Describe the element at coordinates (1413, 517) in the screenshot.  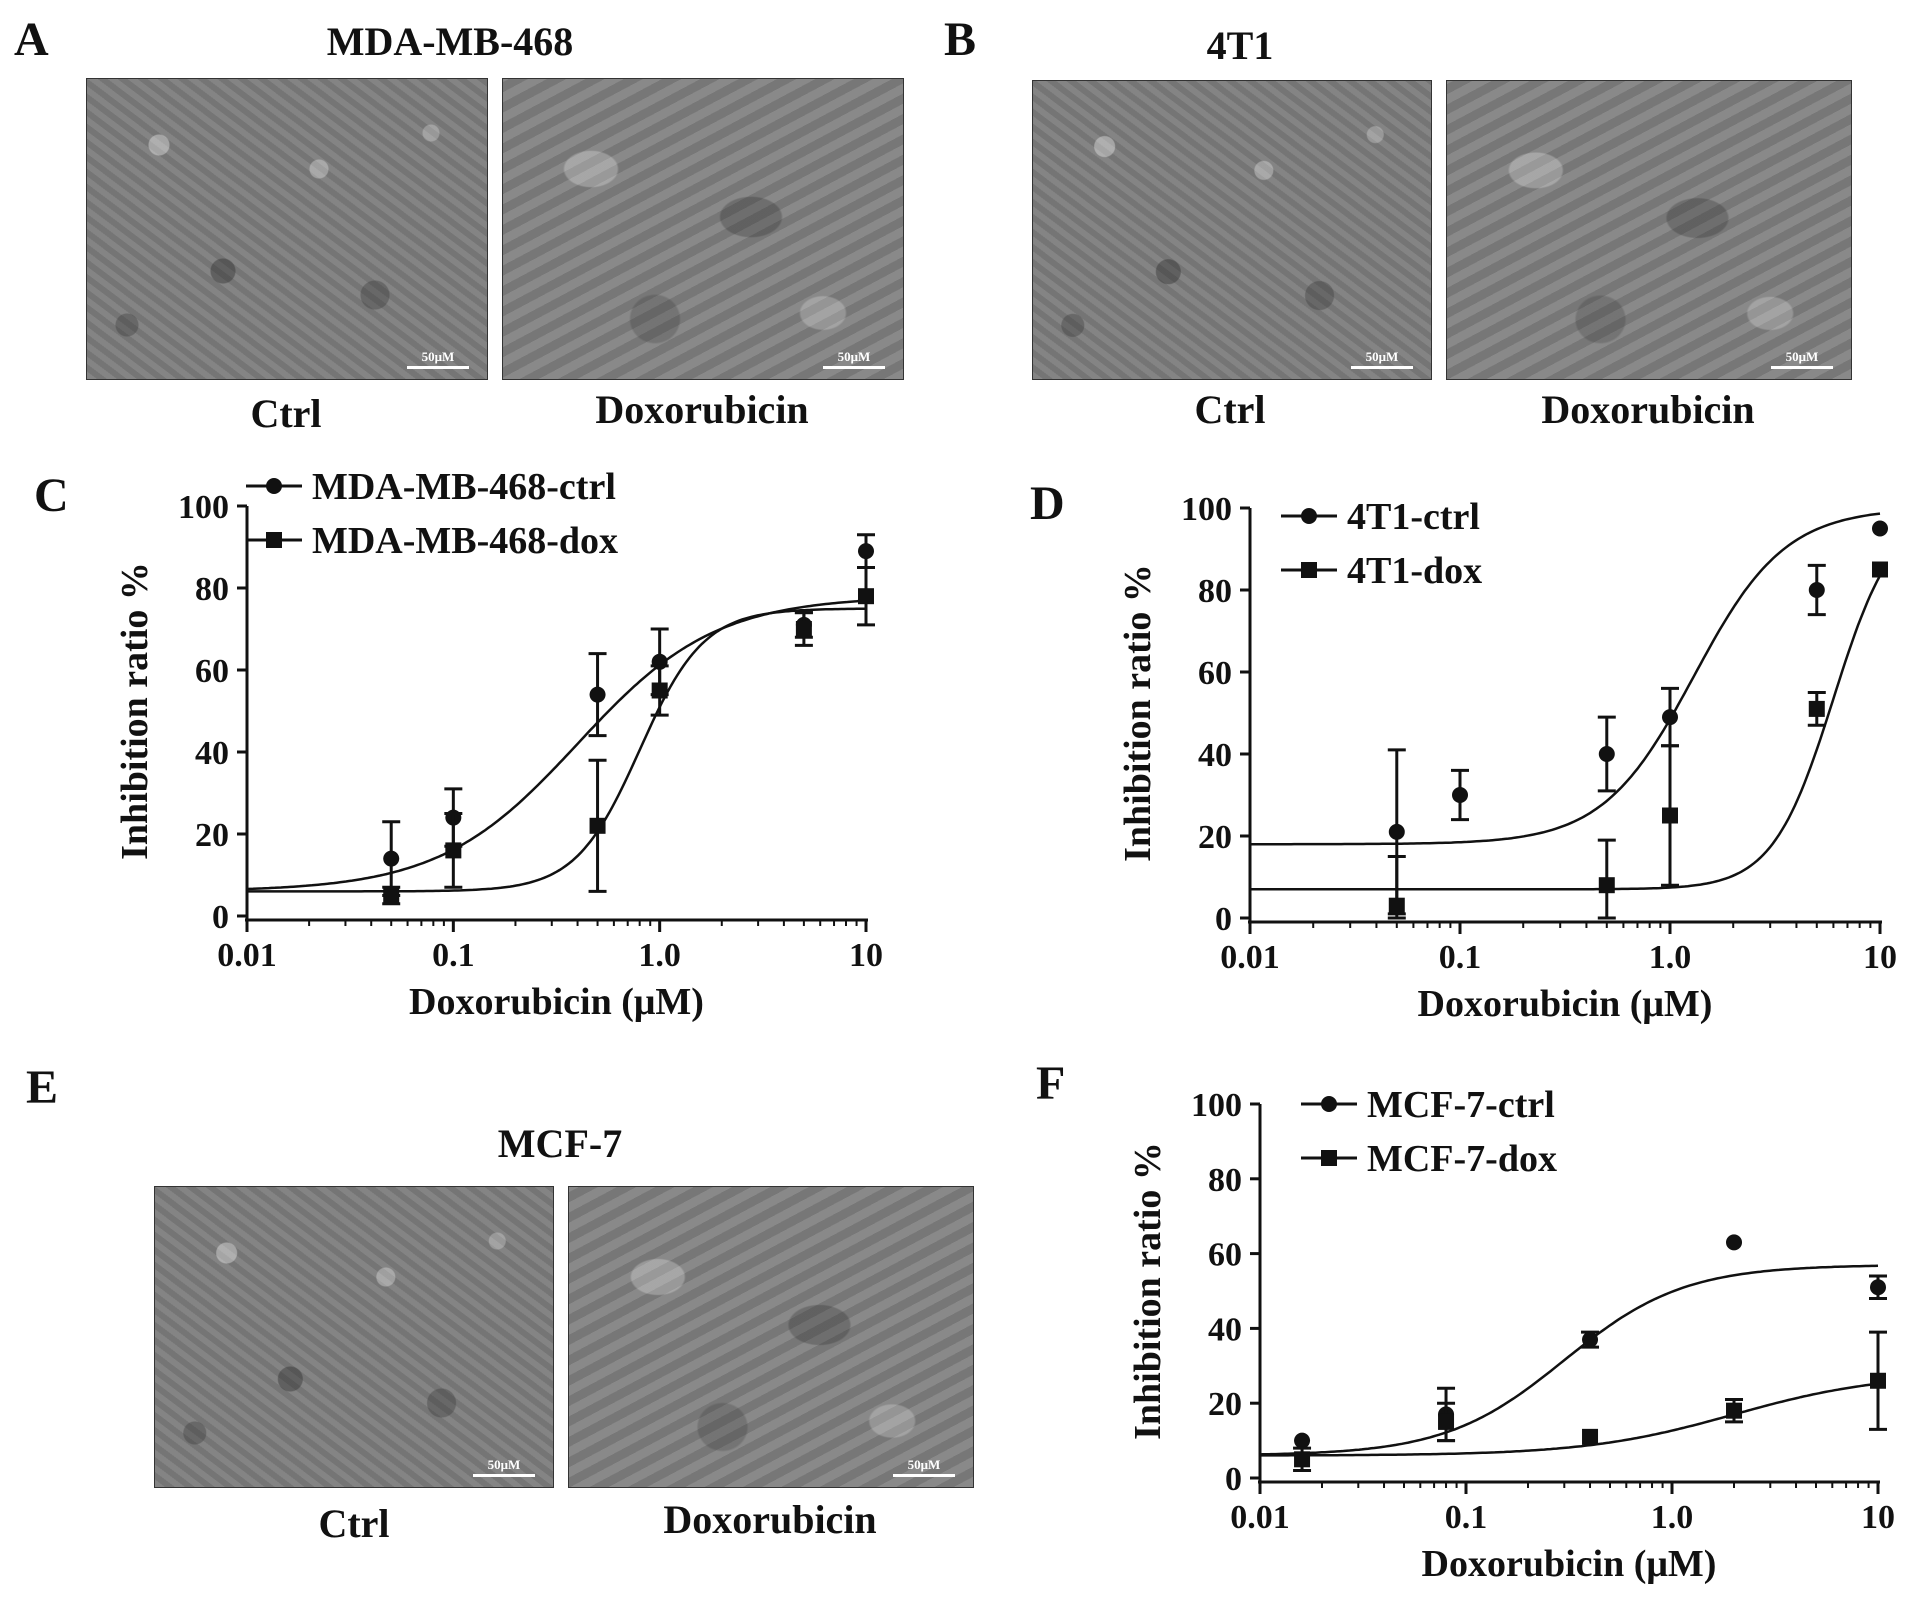
I see `legend-label: 4T1-ctrl` at that location.